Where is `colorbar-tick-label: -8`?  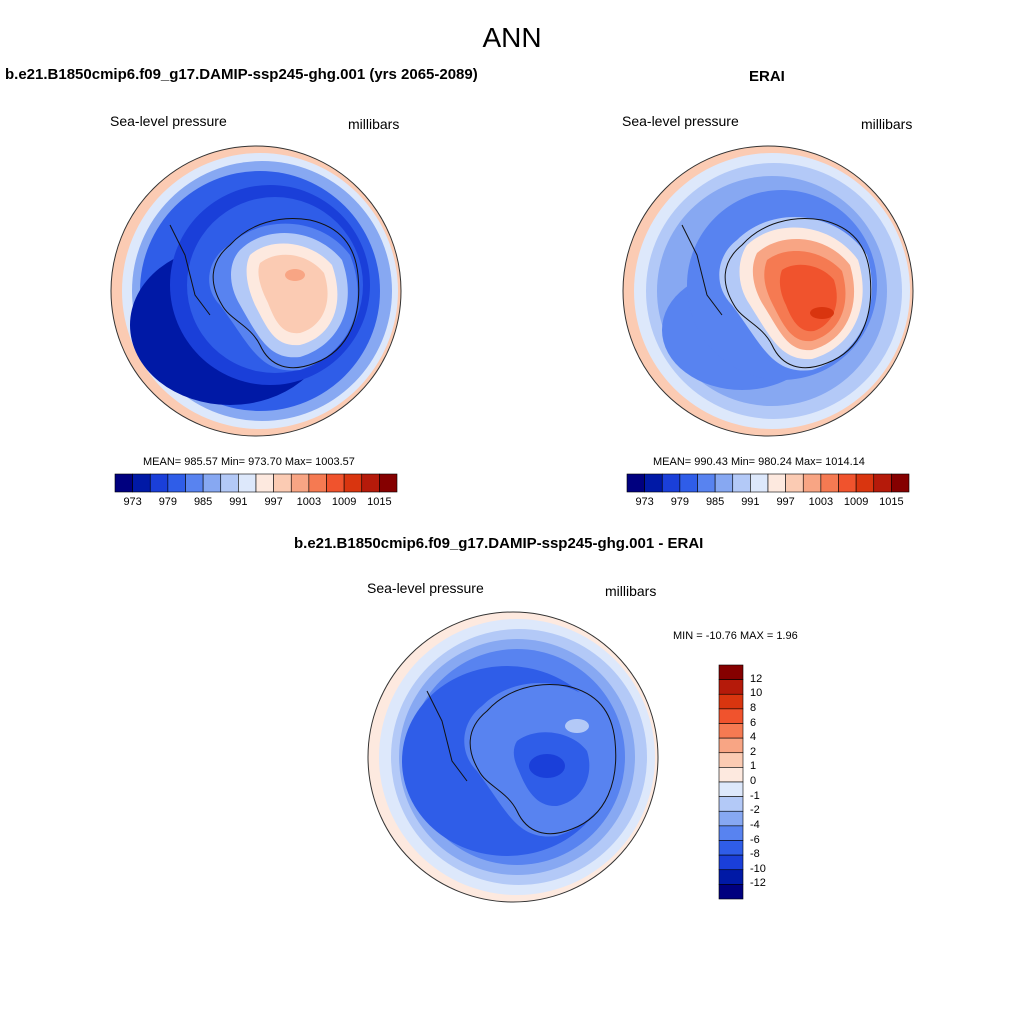 colorbar-tick-label: -8 is located at coordinates (755, 854).